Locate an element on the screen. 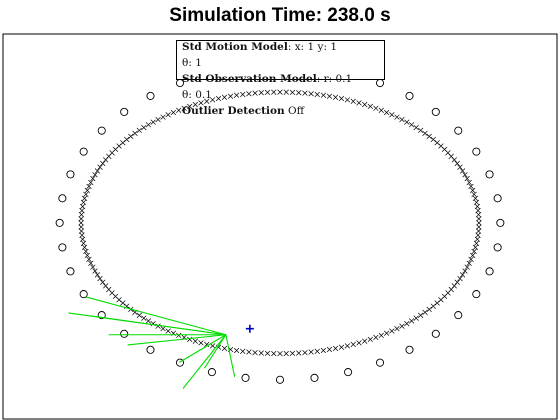 The height and width of the screenshot is (420, 560). robot-estimate-marker is located at coordinates (249, 328).